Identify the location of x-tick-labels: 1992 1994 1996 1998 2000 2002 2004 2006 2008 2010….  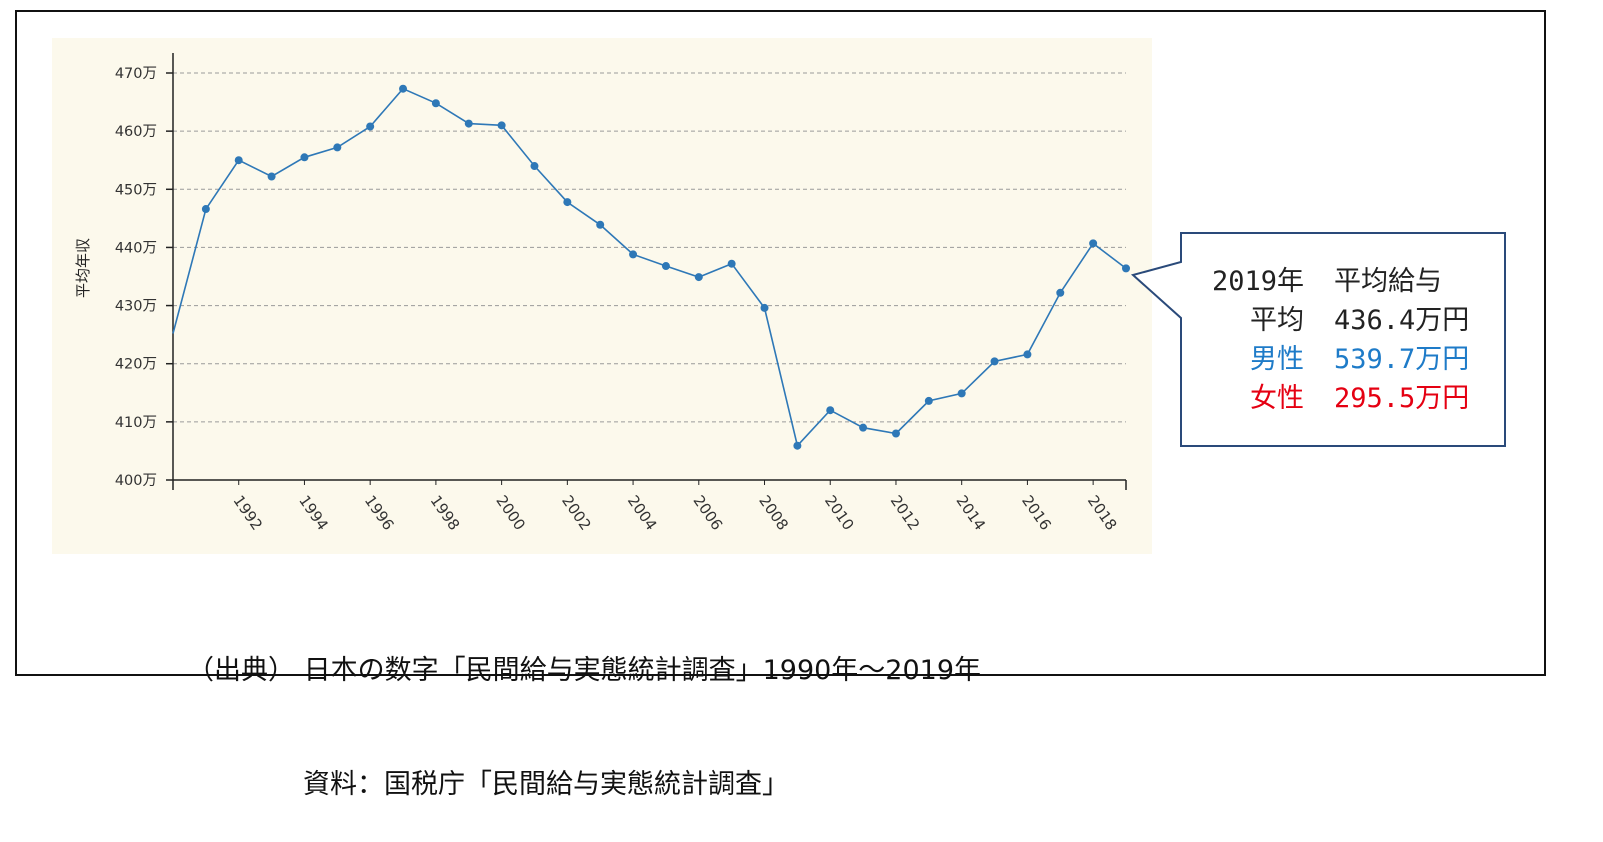
(674, 513).